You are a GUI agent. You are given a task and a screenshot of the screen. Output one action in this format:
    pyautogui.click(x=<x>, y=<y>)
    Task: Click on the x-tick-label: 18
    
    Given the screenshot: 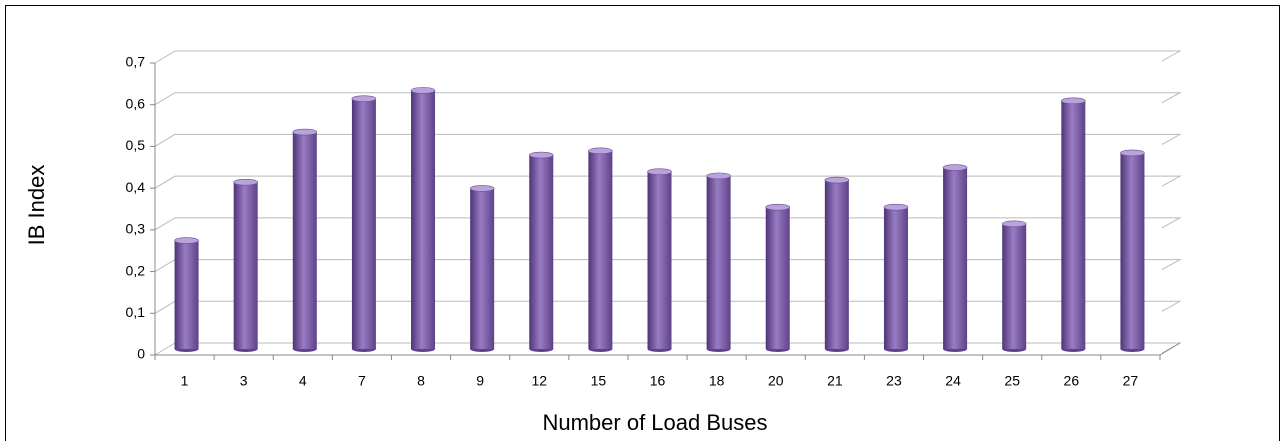 What is the action you would take?
    pyautogui.click(x=717, y=381)
    